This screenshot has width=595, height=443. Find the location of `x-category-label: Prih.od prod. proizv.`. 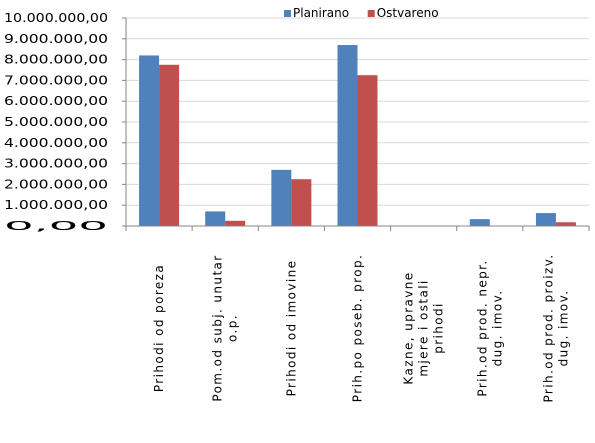

x-category-label: Prih.od prod. proizv. is located at coordinates (548, 327).